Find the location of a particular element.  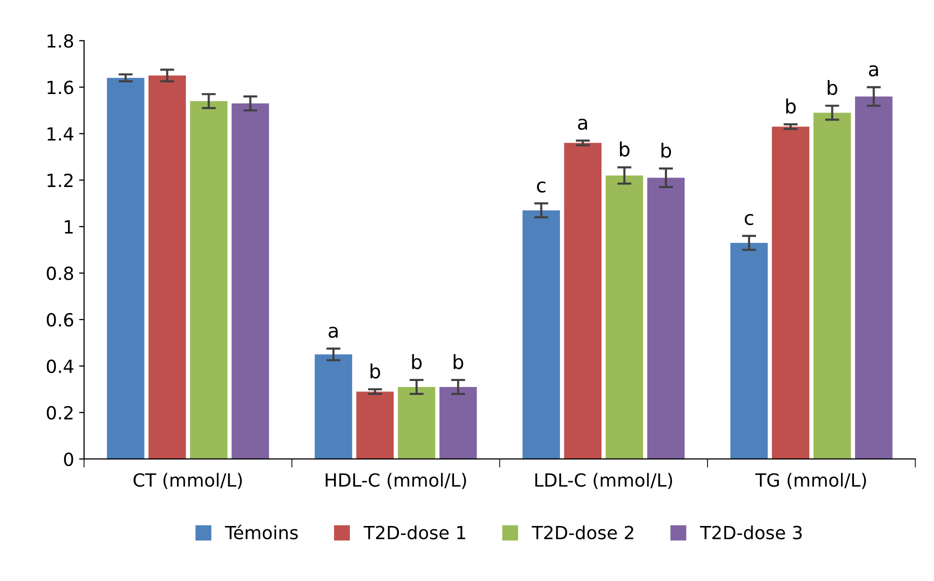

y-tick-label: 0.4 is located at coordinates (60, 366).